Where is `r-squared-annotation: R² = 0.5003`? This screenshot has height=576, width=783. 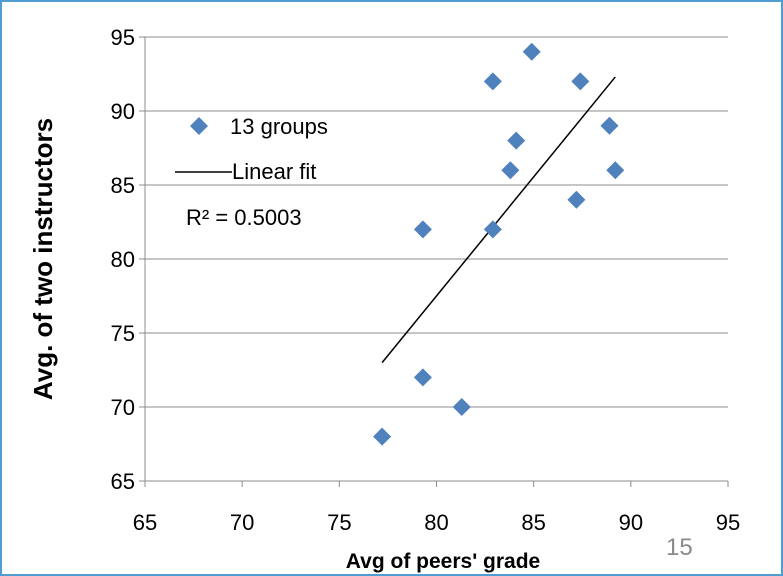
r-squared-annotation: R² = 0.5003 is located at coordinates (244, 217).